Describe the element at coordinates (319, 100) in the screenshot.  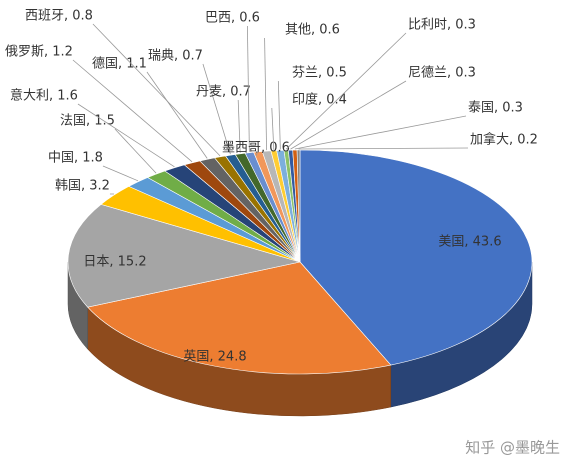
I see `data-label: 印度, 0.4` at that location.